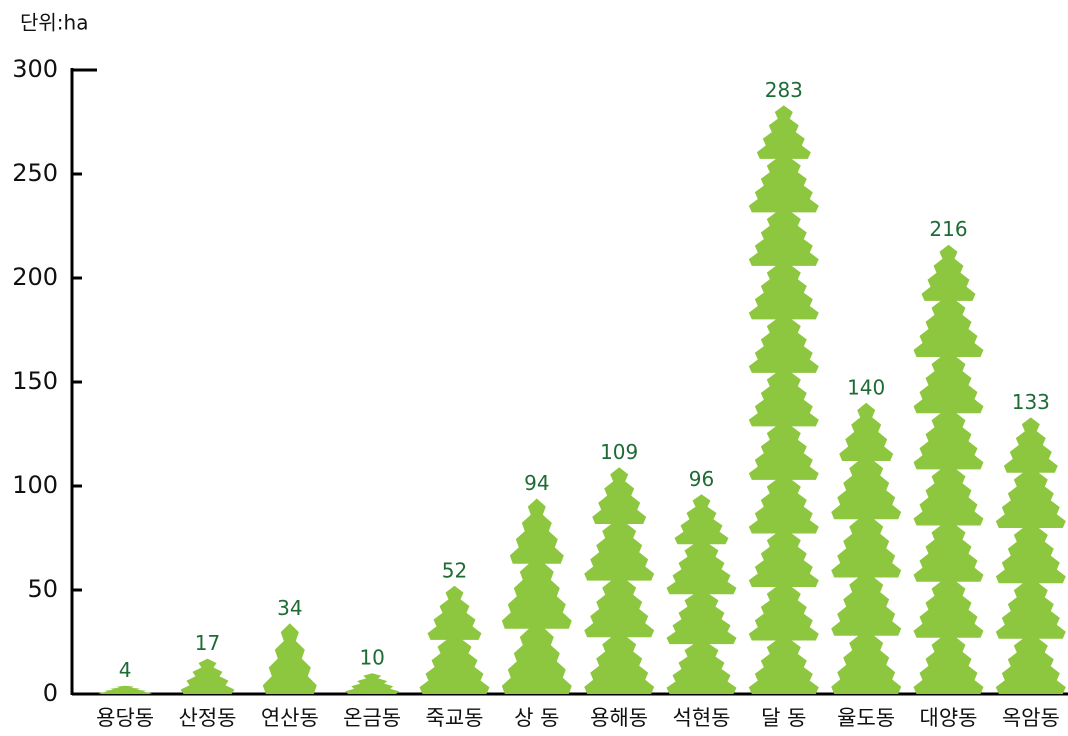 This screenshot has width=1068, height=736. What do you see at coordinates (784, 90) in the screenshot?
I see `value-label: 283` at bounding box center [784, 90].